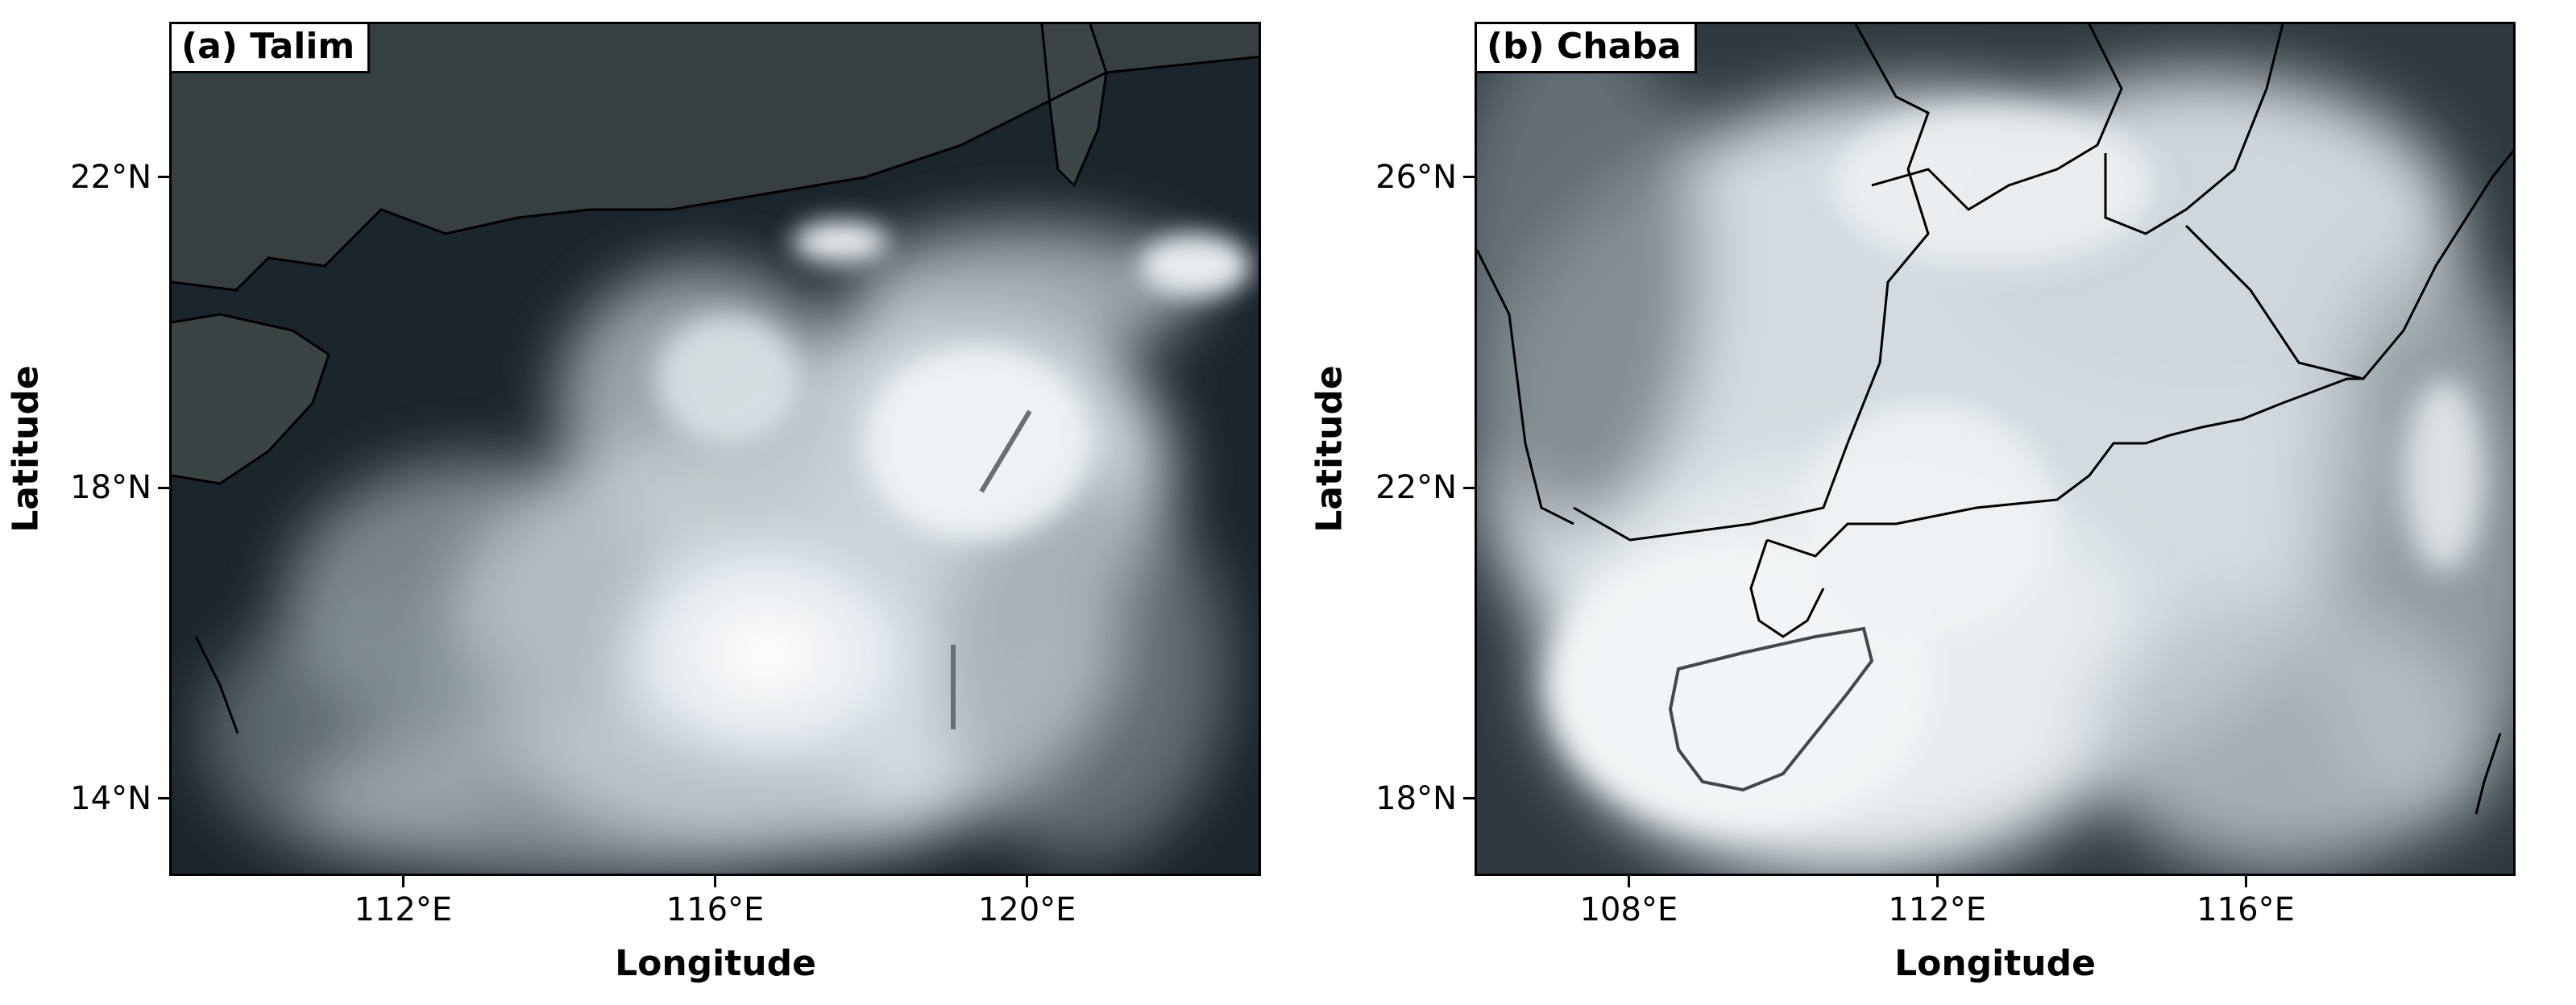  Describe the element at coordinates (1995, 964) in the screenshot. I see `x-axis-title-b: Longitude` at that location.